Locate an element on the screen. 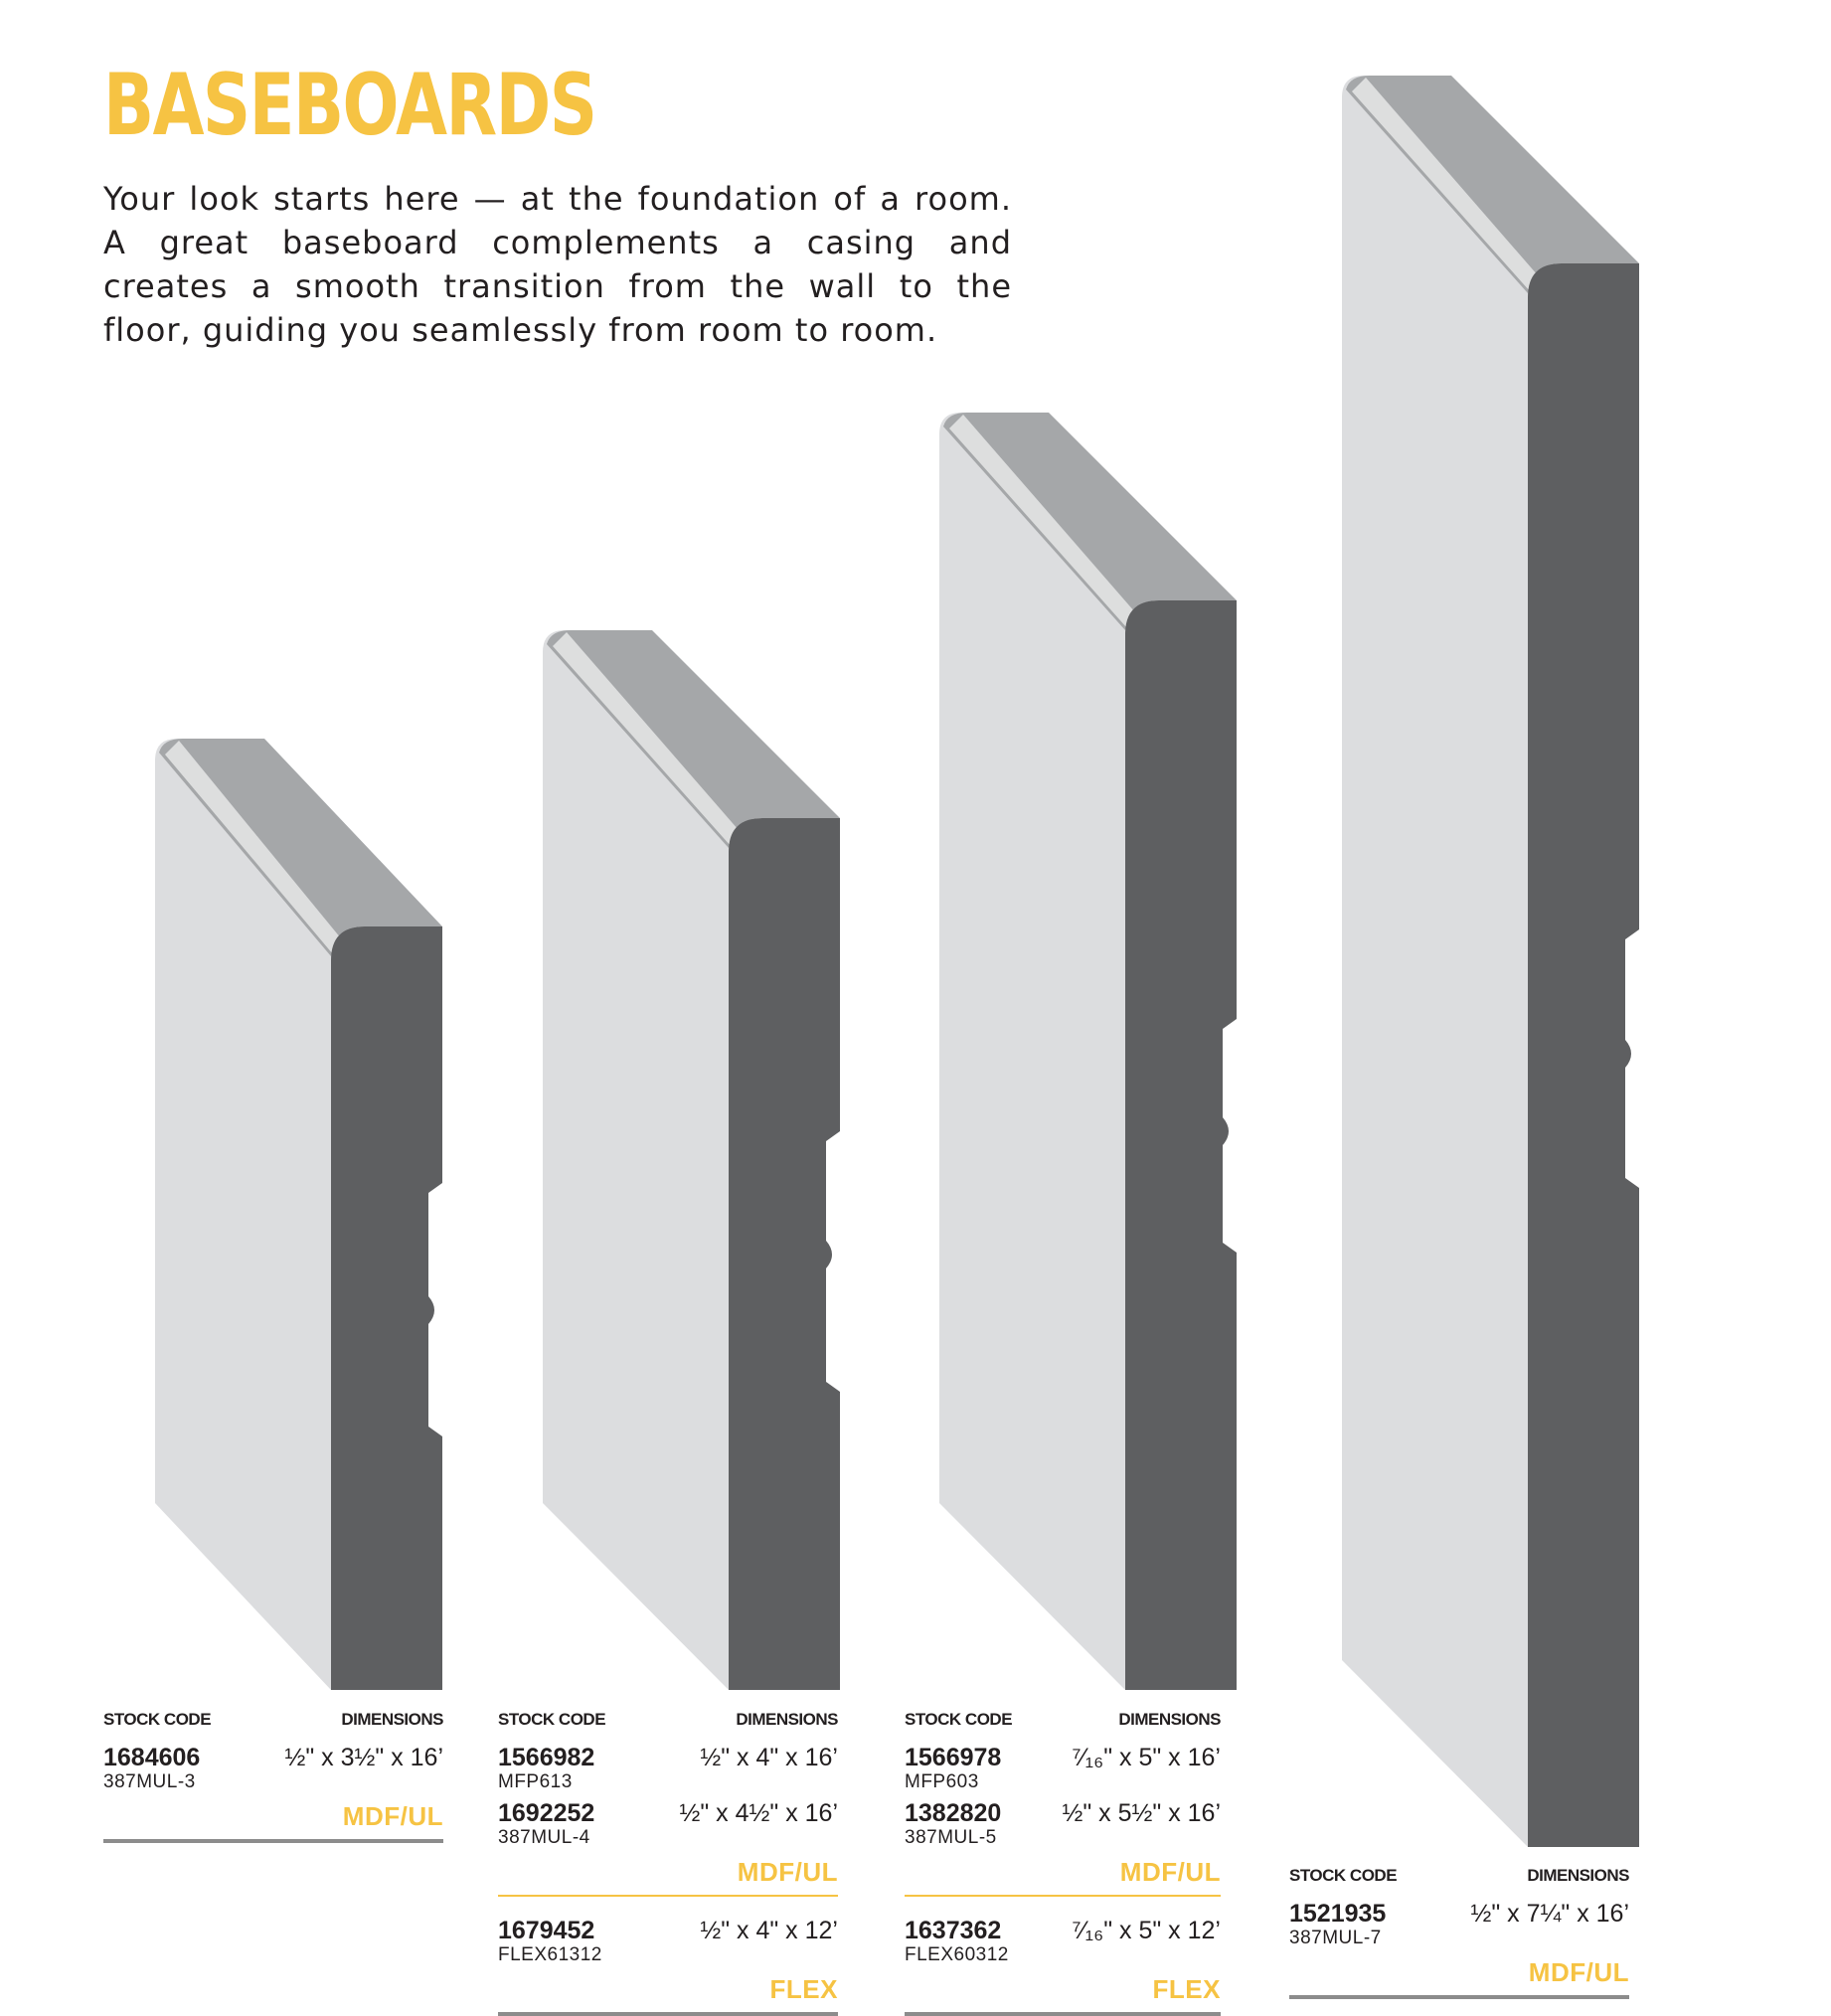  product-group: 1637362 FLEX60312 ⁷⁄₁₆" x 5" x 12’ FLEX is located at coordinates (1063, 1966).